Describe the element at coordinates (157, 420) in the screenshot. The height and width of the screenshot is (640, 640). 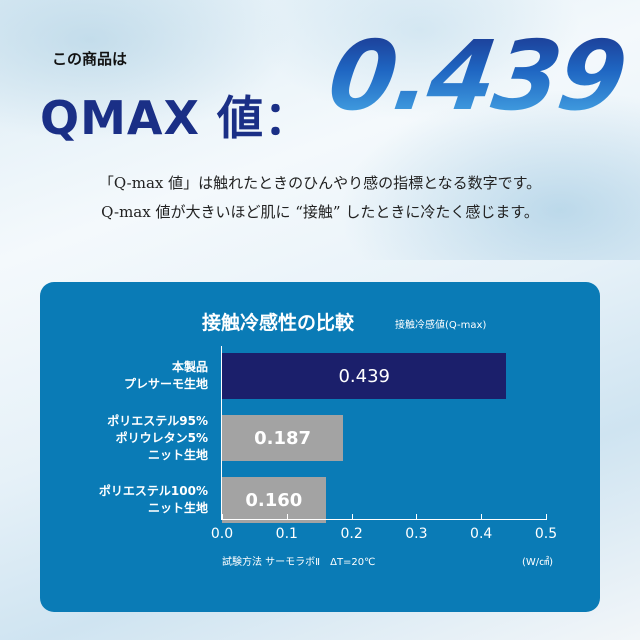
I see `category-label-line: ポリエステル95%` at that location.